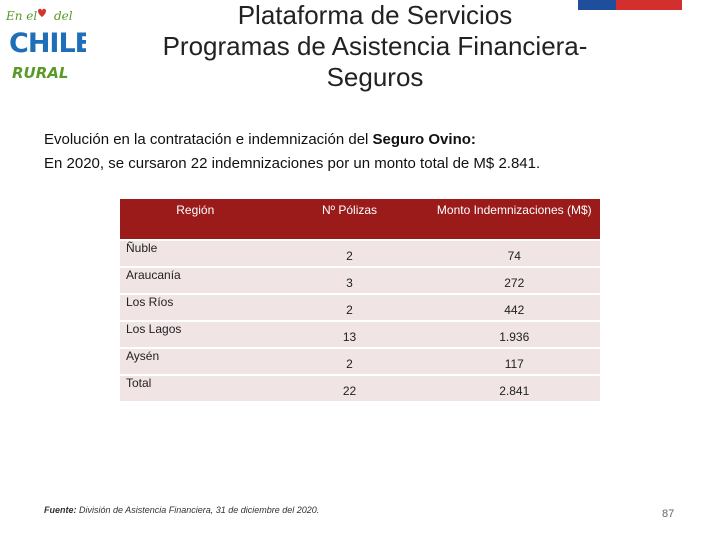 Image resolution: width=720 pixels, height=540 pixels. Describe the element at coordinates (349, 280) in the screenshot. I see `cell-polizas: 3` at that location.